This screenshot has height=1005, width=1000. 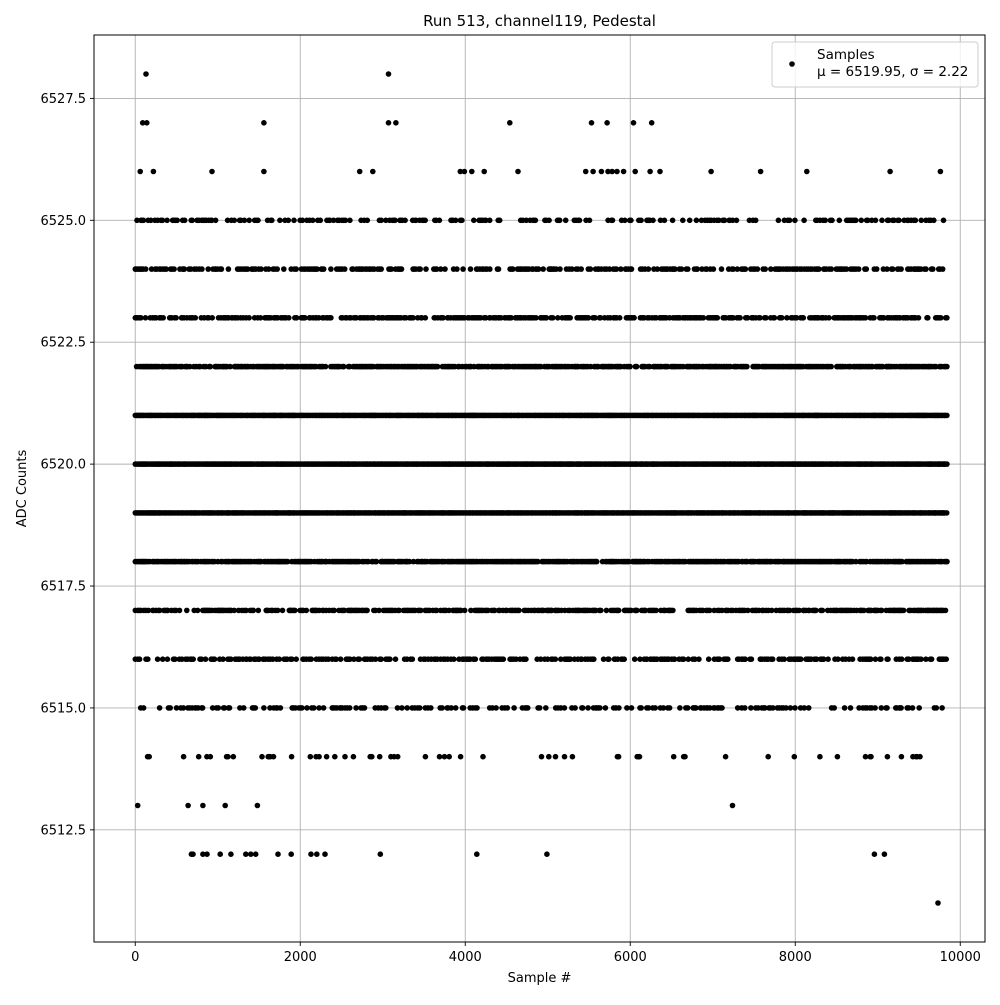 I want to click on y-tick-label: 6527.5, so click(x=64, y=99).